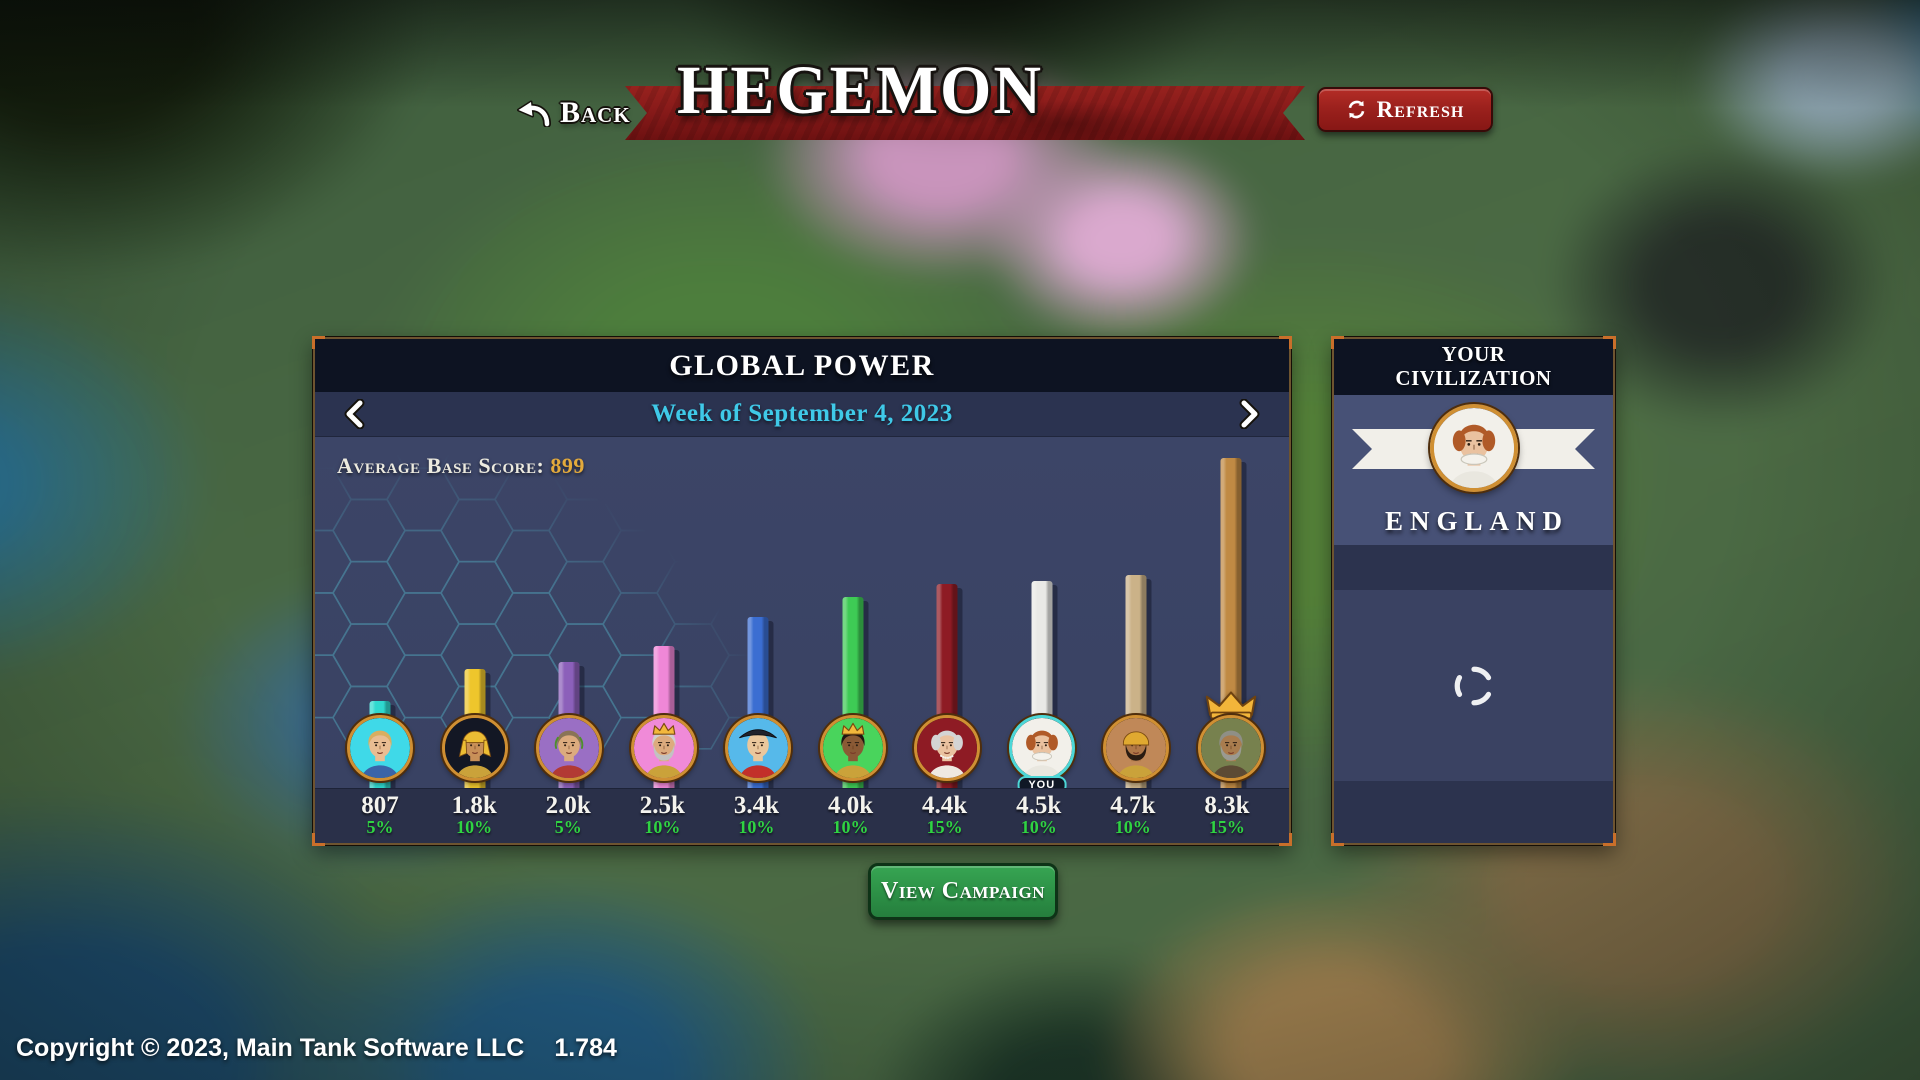  I want to click on view-campaign-button: View Campaign, so click(963, 891).